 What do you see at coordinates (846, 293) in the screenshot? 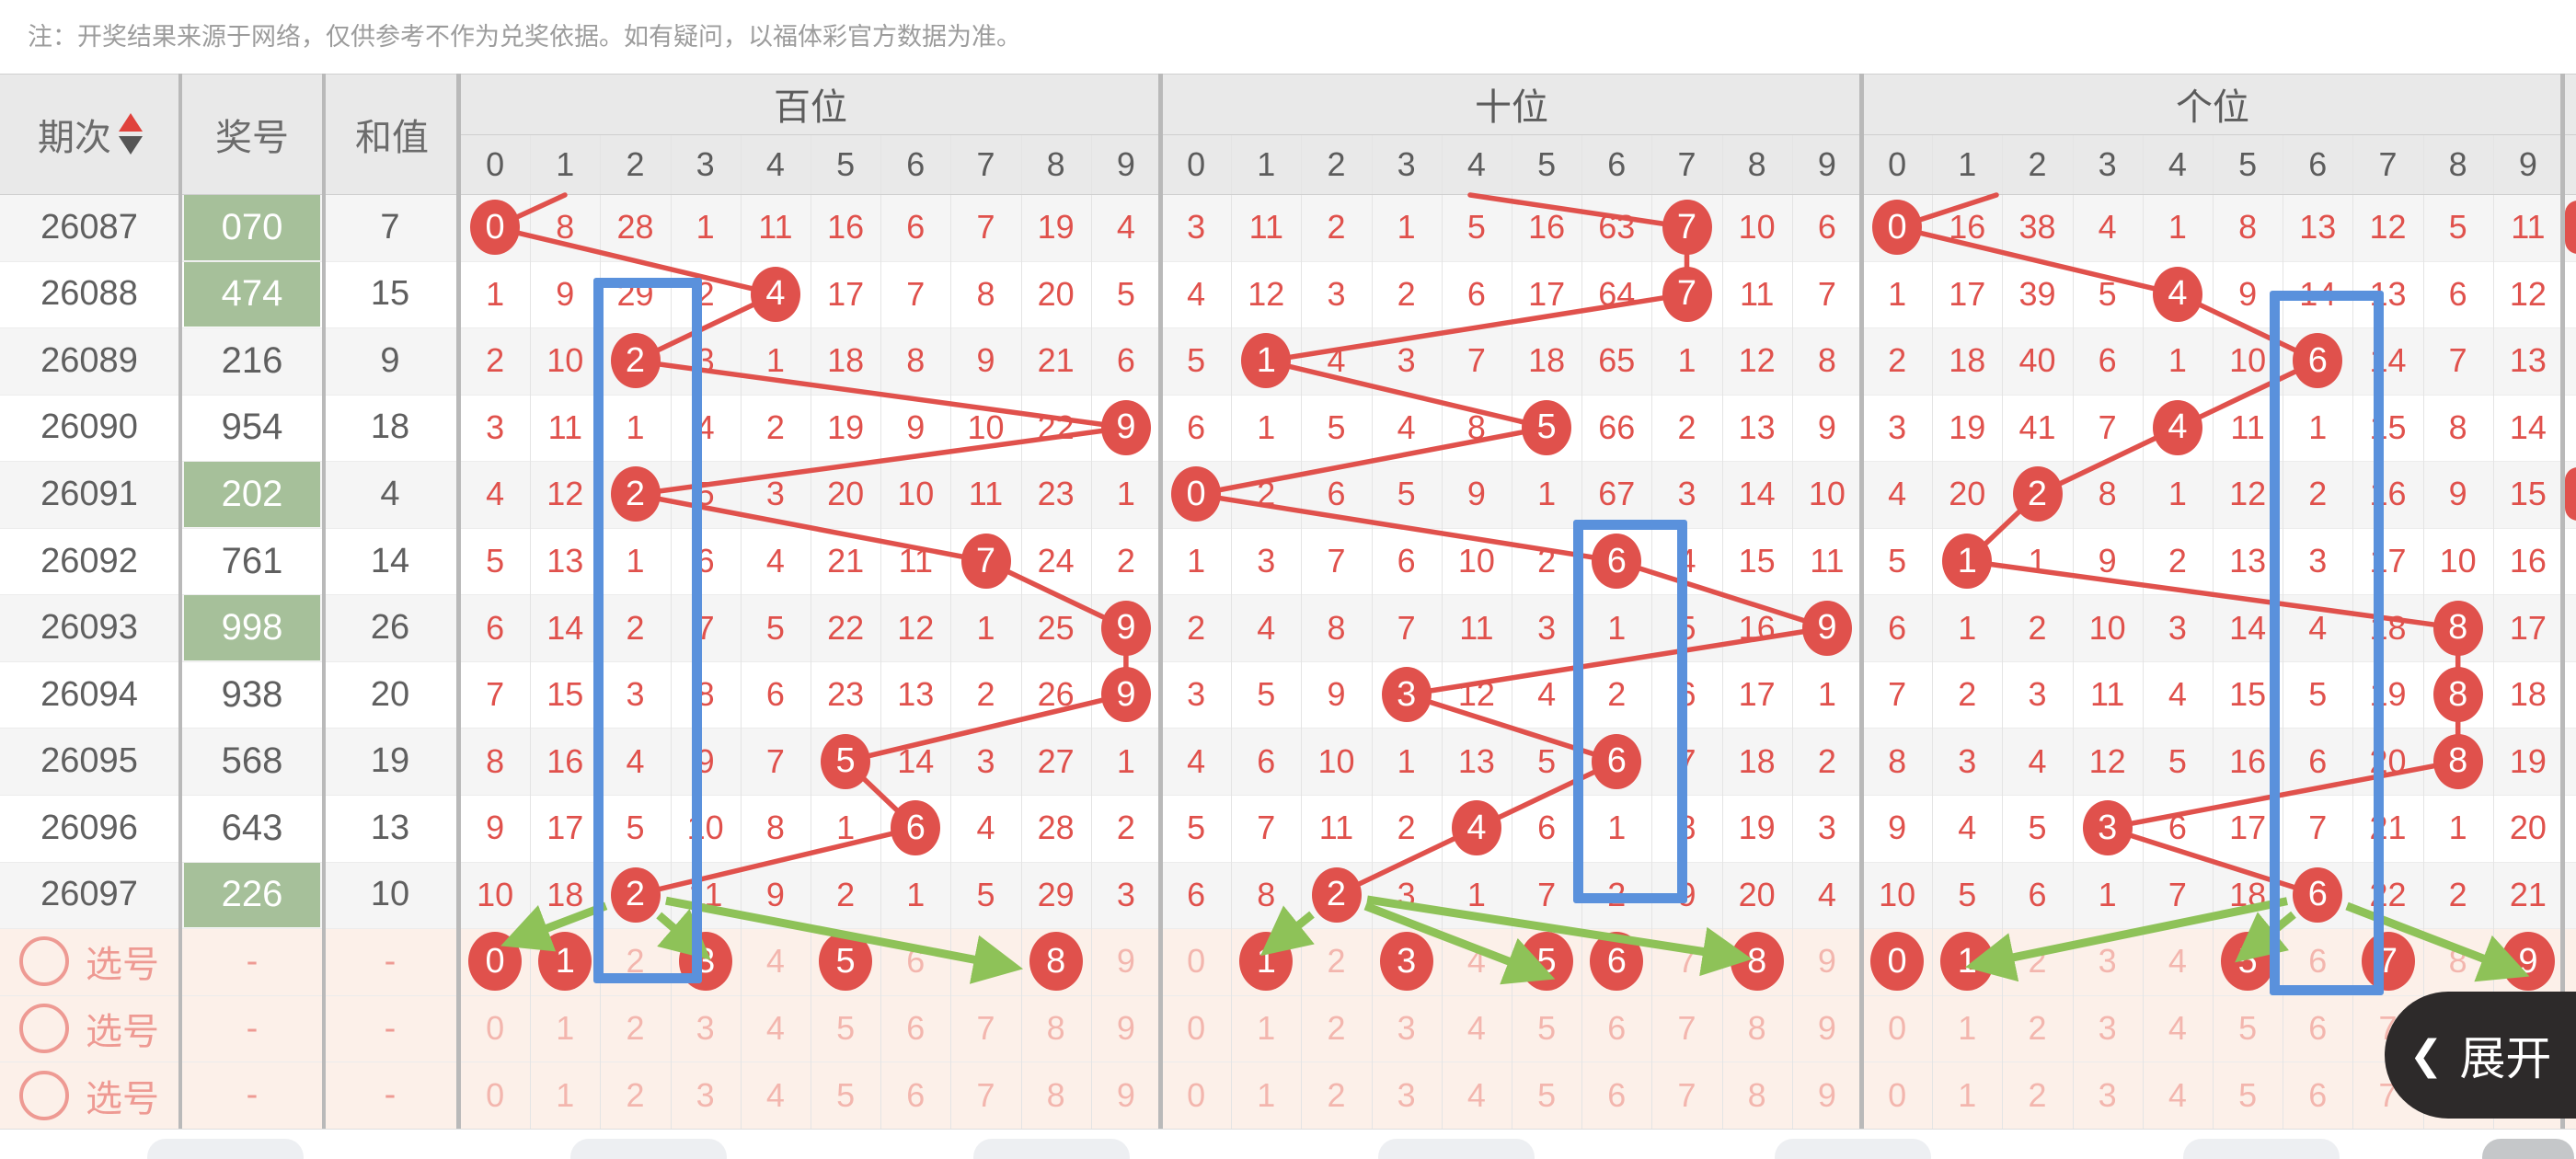
I see `miss-cell: 17` at bounding box center [846, 293].